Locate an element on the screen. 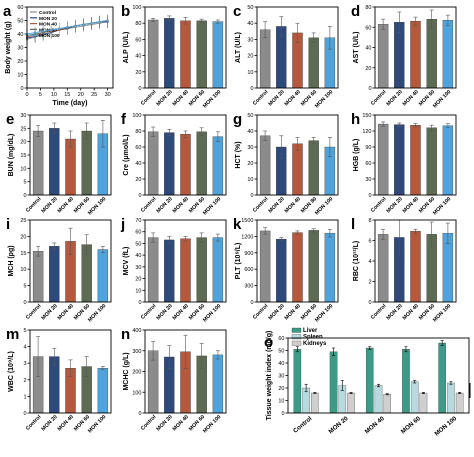 The height and width of the screenshot is (457, 474). panel-letter: i is located at coordinates (8, 224).